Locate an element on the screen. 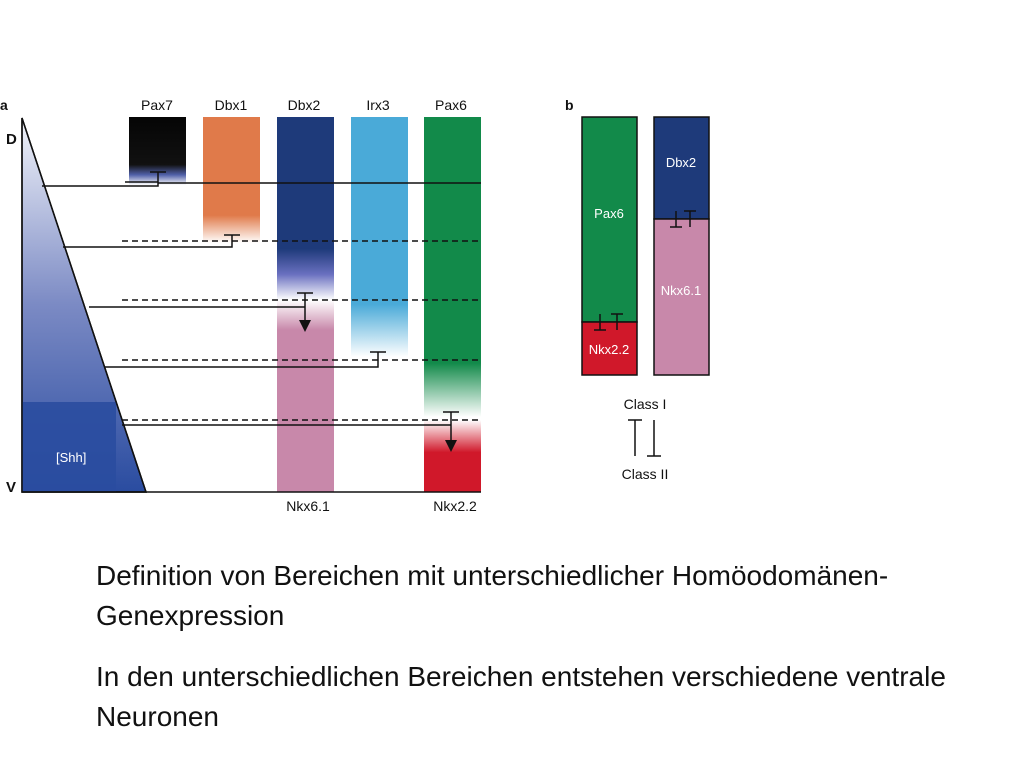 The image size is (1024, 768). class-i-label: Class I is located at coordinates (645, 404).